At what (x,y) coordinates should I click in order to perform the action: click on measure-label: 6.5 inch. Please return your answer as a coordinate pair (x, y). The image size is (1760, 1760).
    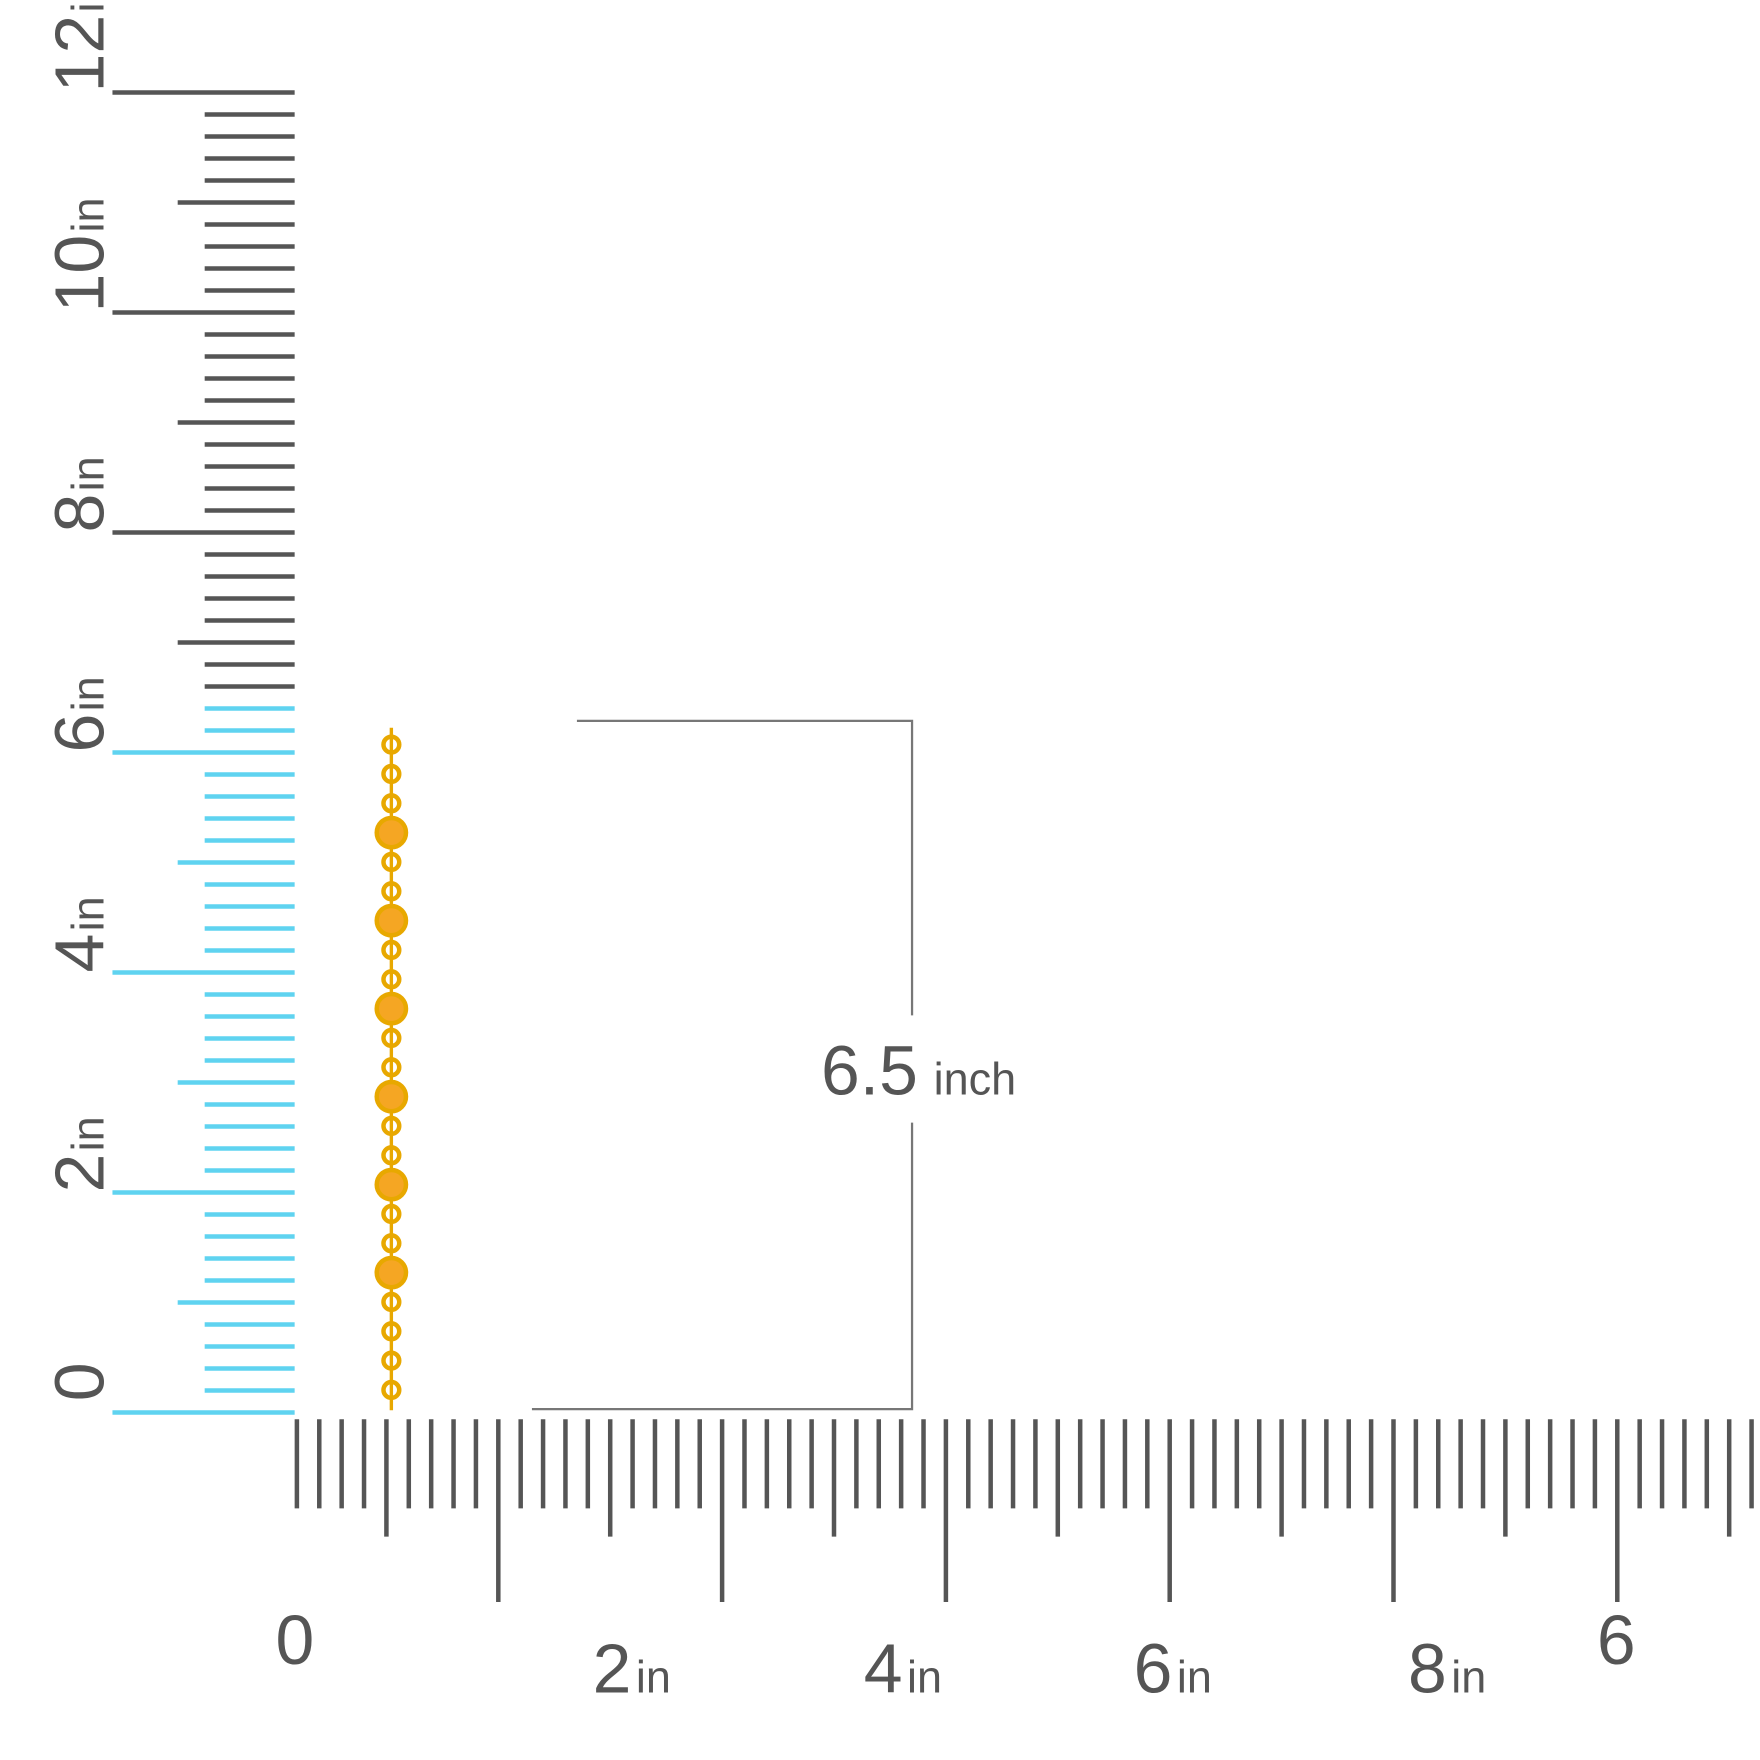
    Looking at the image, I should click on (918, 1070).